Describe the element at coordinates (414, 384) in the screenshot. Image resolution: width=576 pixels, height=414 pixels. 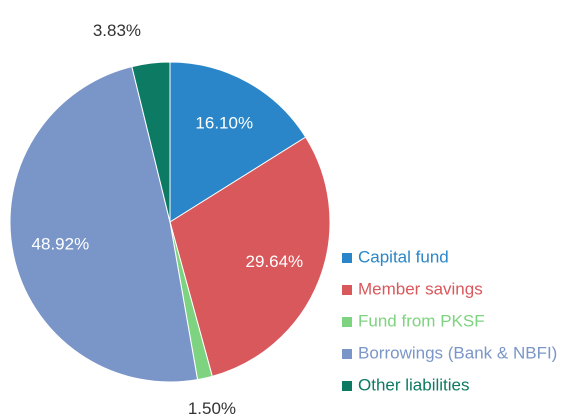
I see `legend-label: Other liabilities` at that location.